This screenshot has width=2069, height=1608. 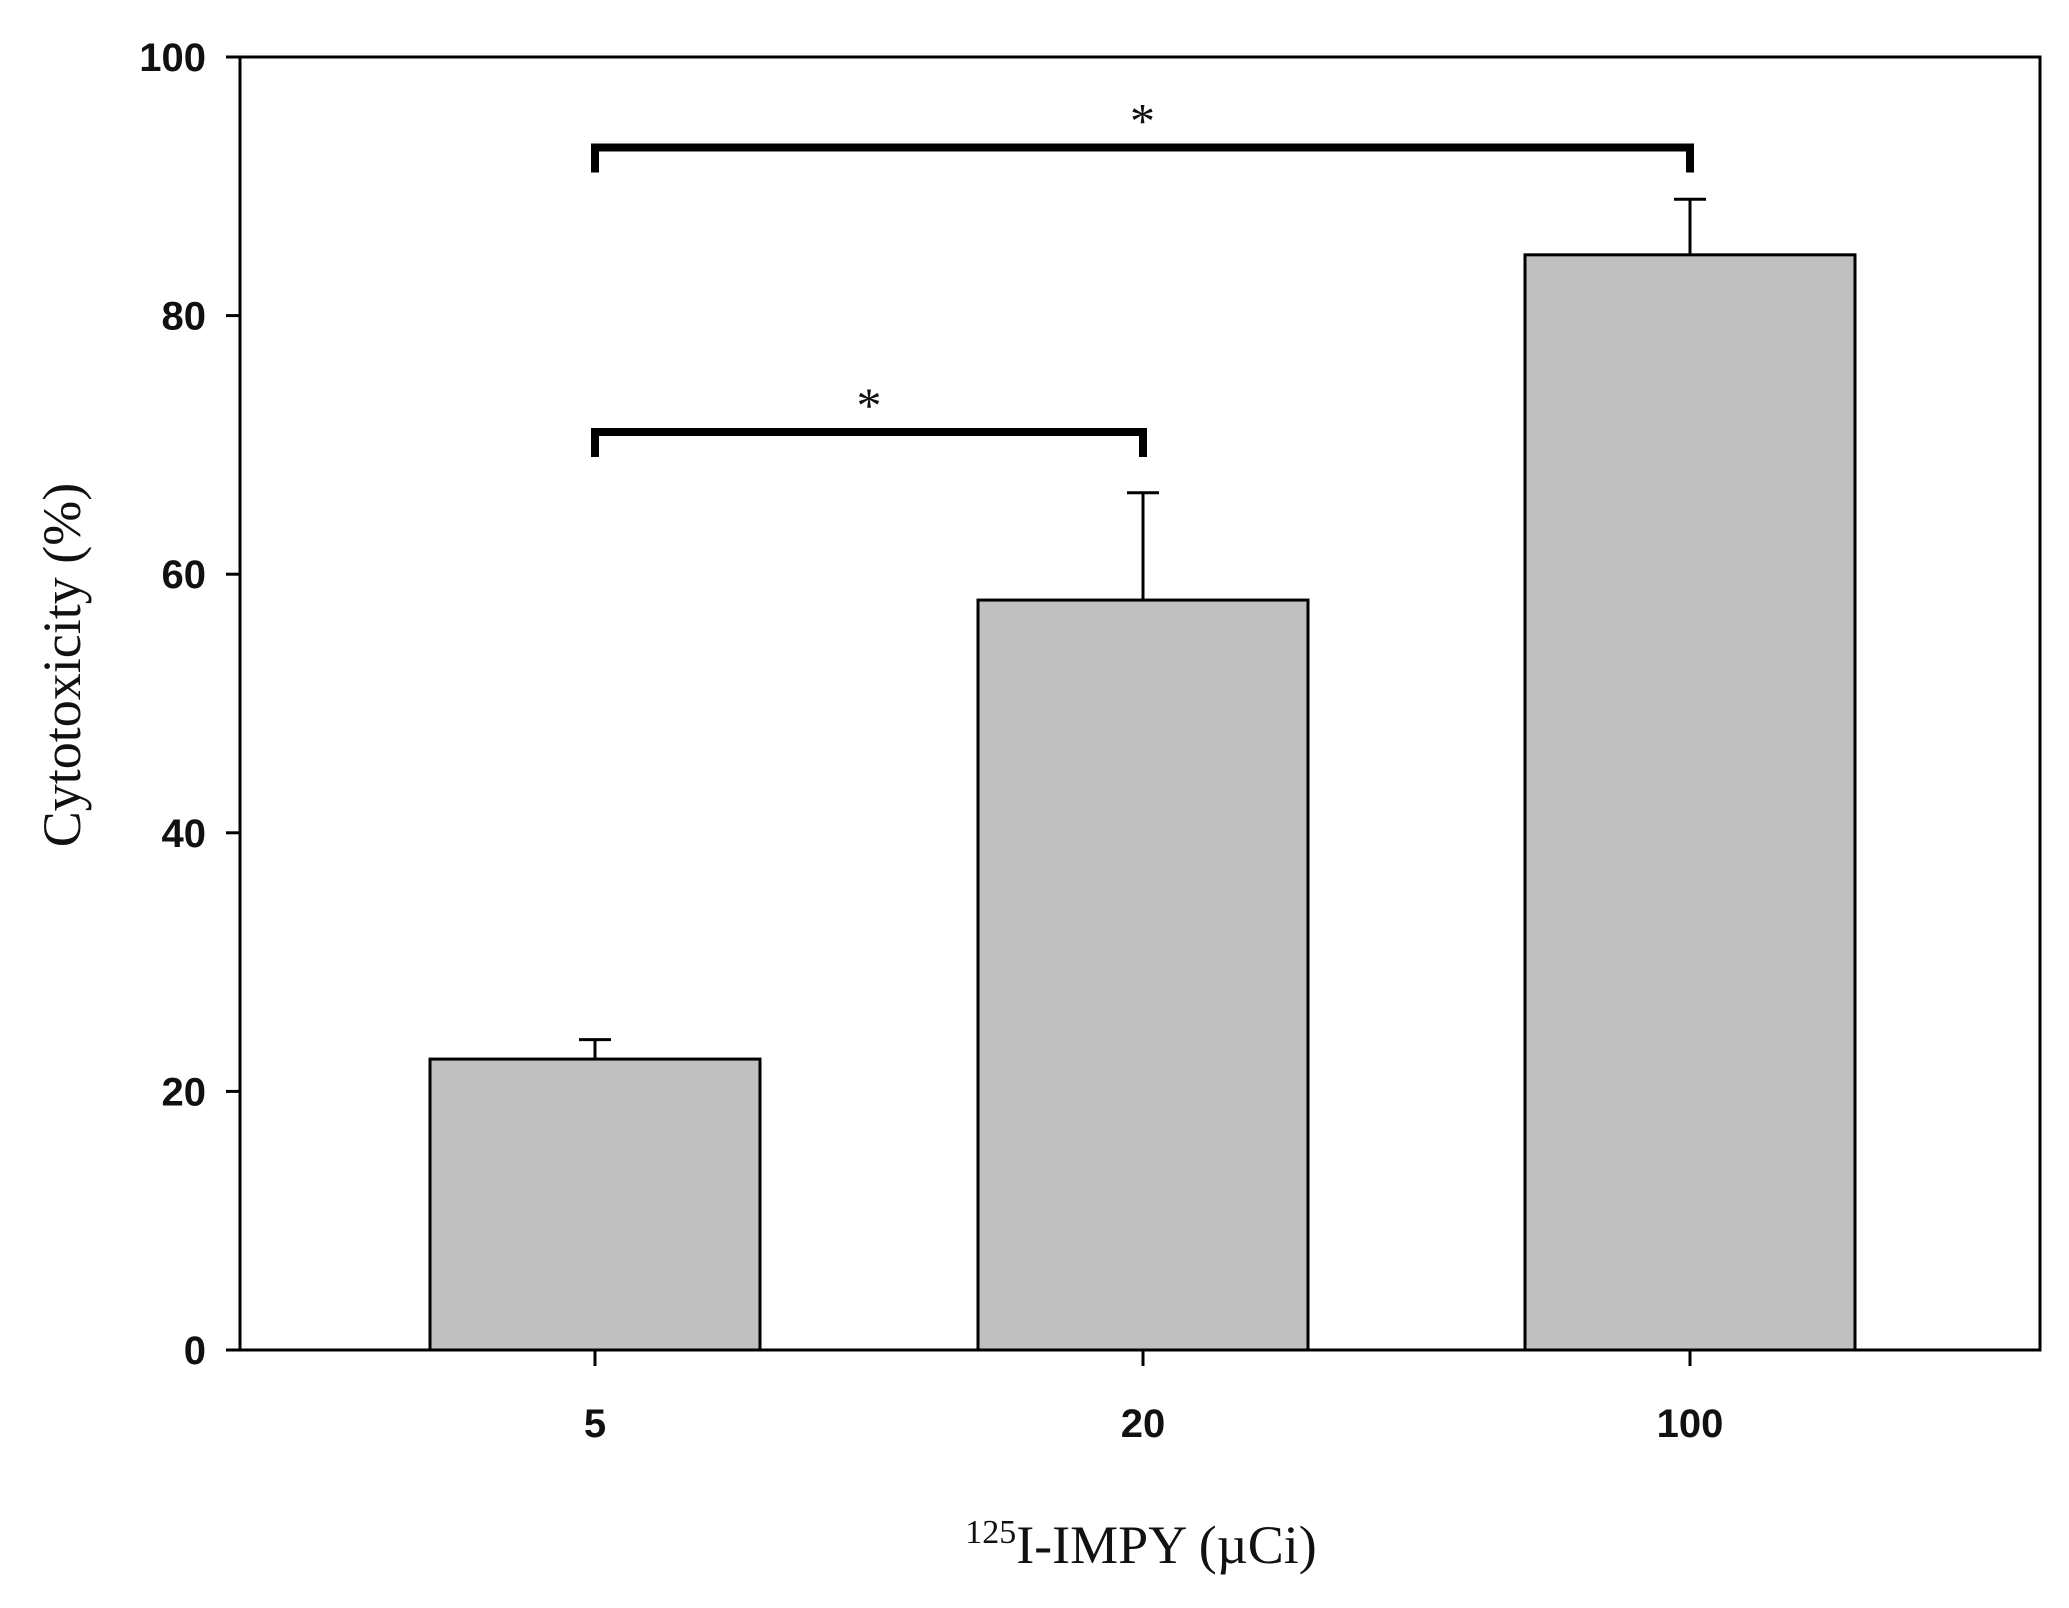 I want to click on y-tick-label-20: 20, so click(x=184, y=1092).